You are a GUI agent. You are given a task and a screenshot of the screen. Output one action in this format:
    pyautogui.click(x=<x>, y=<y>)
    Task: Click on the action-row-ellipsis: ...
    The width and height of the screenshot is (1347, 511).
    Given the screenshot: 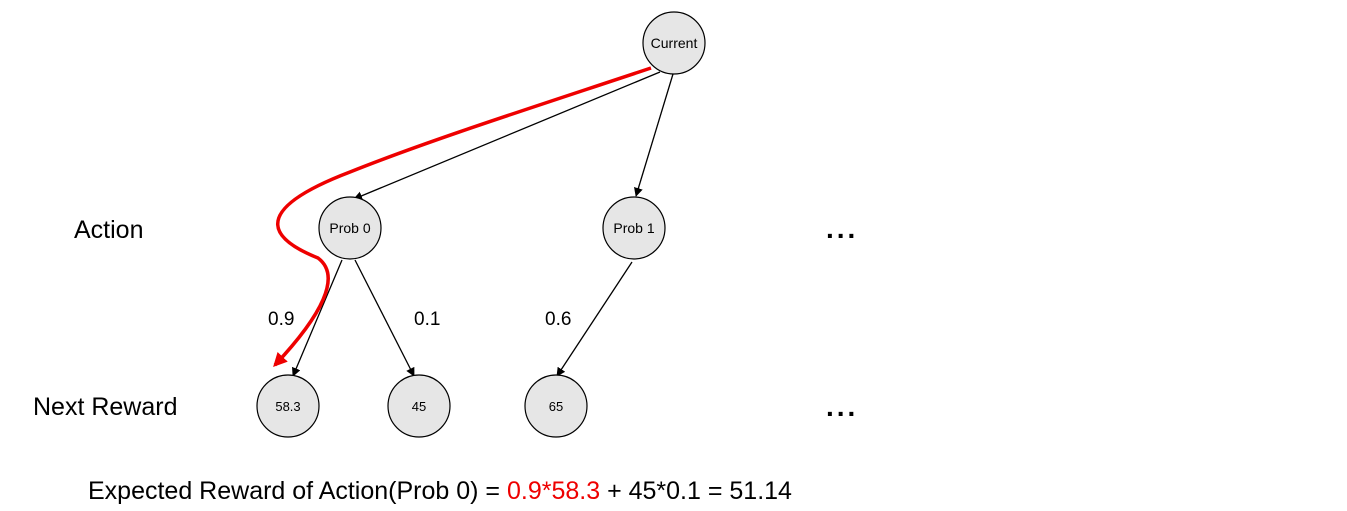 What is the action you would take?
    pyautogui.click(x=842, y=228)
    